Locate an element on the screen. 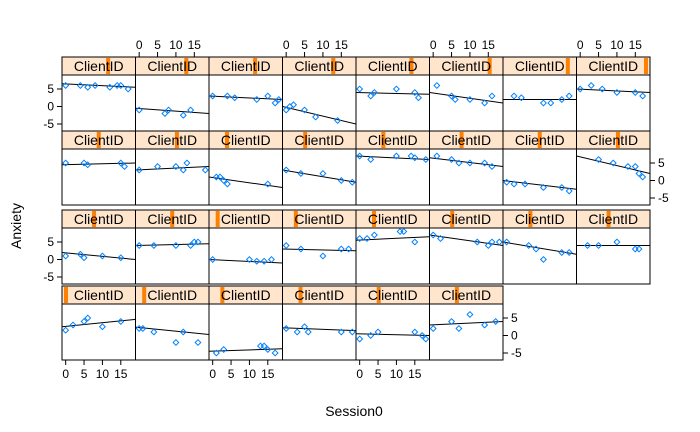  y-tick-label: 5 is located at coordinates (514, 318).